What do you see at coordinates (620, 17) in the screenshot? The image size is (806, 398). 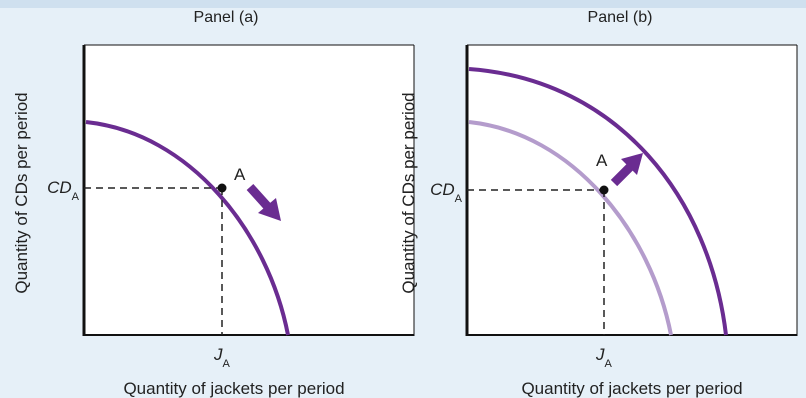 I see `panel-b-title: Panel (b)` at bounding box center [620, 17].